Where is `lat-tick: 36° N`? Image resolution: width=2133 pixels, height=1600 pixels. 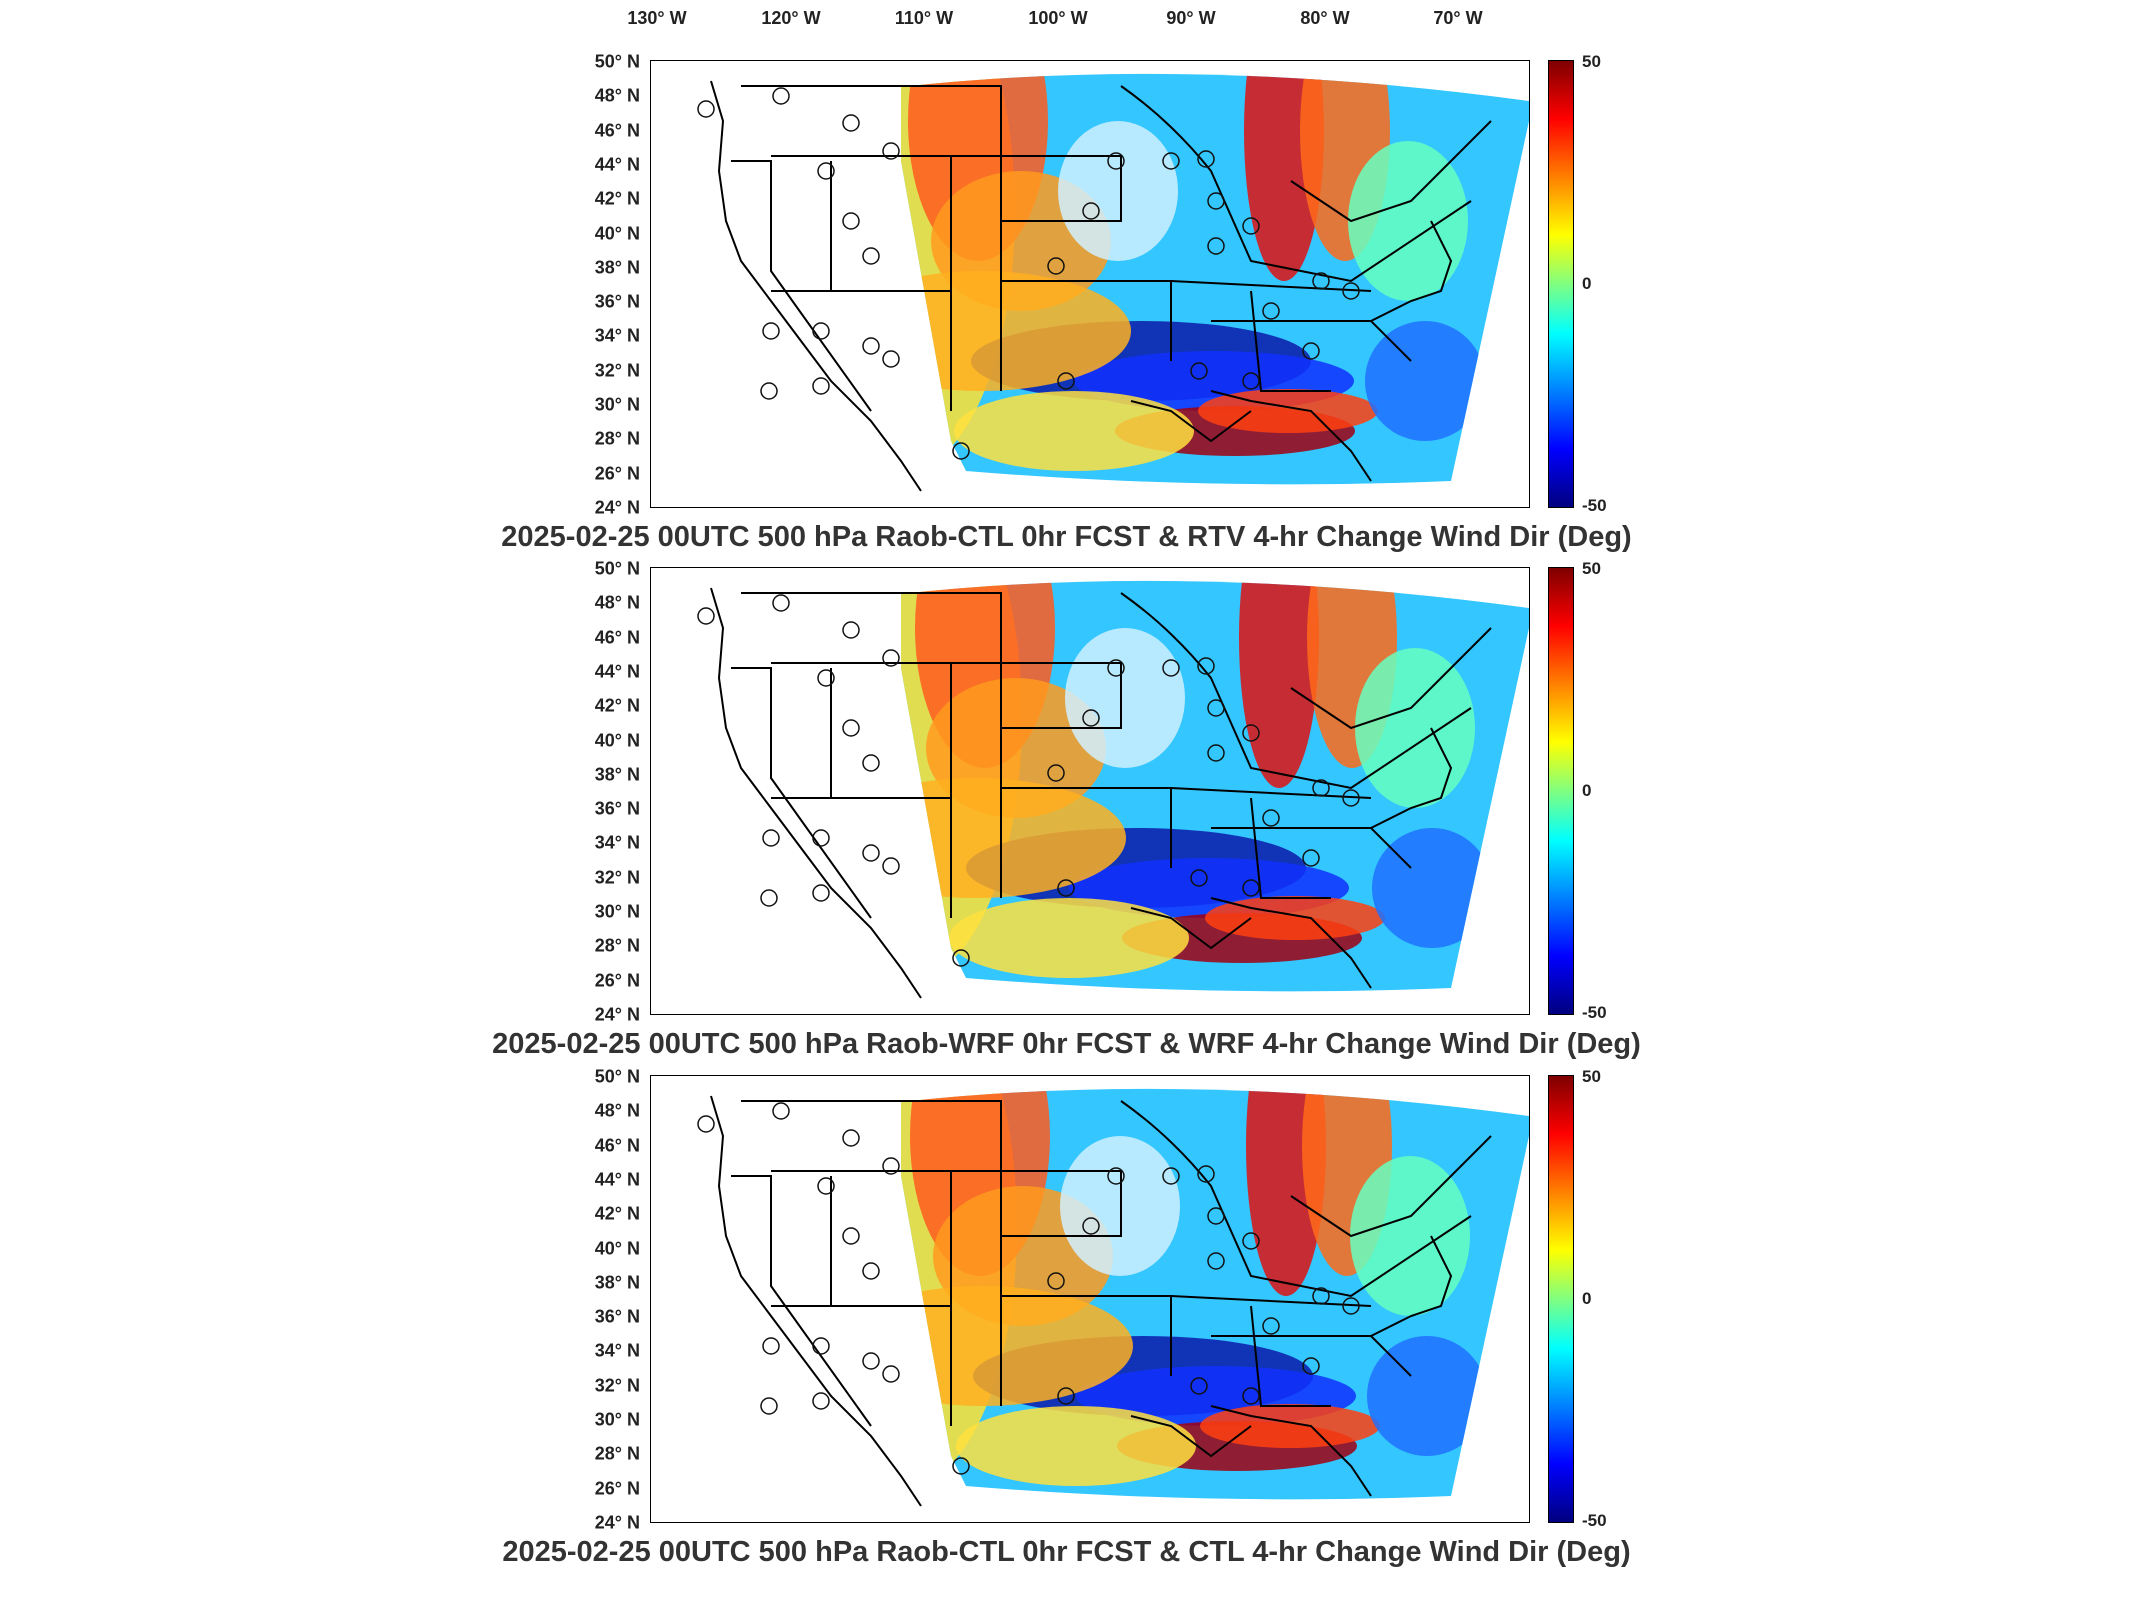 lat-tick: 36° N is located at coordinates (617, 808).